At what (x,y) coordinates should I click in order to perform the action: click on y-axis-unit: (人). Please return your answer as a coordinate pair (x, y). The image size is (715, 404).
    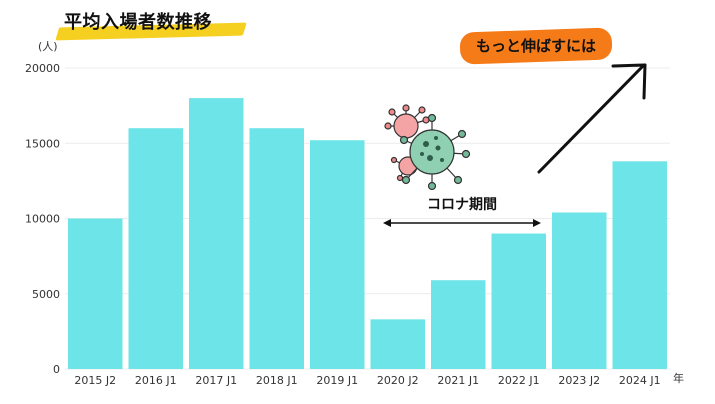
    Looking at the image, I should click on (48, 46).